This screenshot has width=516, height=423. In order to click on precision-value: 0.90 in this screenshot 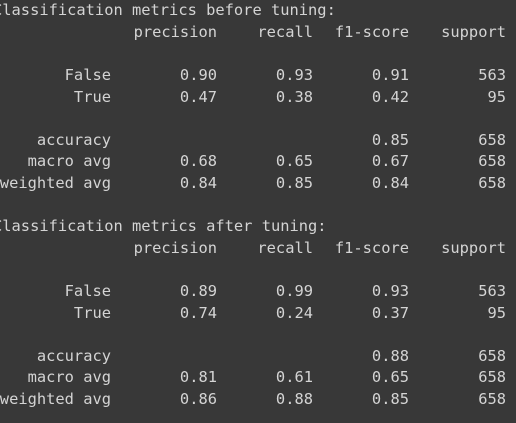, I will do `click(198, 74)`.